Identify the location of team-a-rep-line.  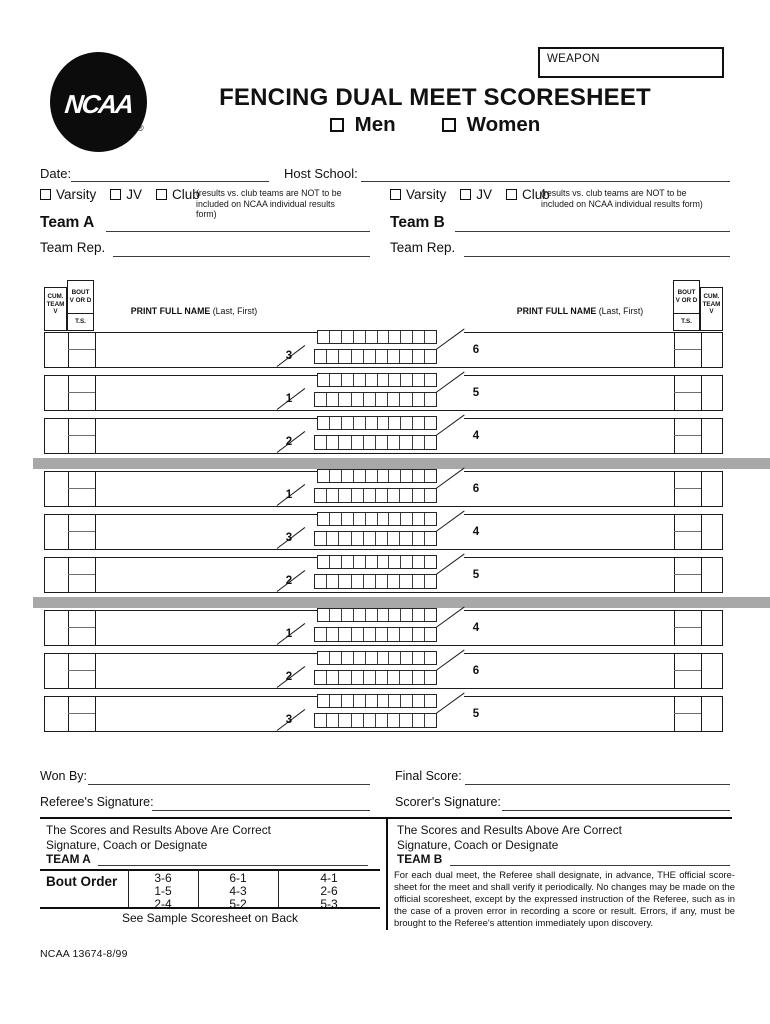
(241, 256).